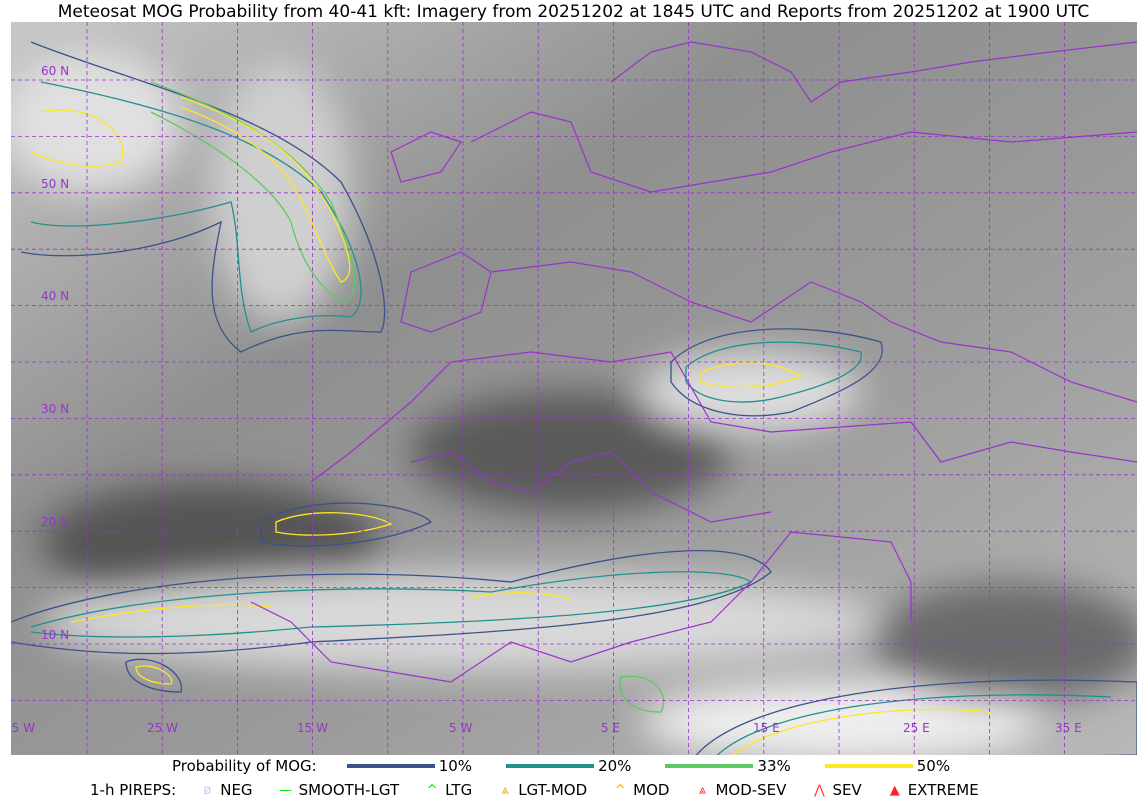  I want to click on caret-underline-icon: ⩓, so click(505, 790).